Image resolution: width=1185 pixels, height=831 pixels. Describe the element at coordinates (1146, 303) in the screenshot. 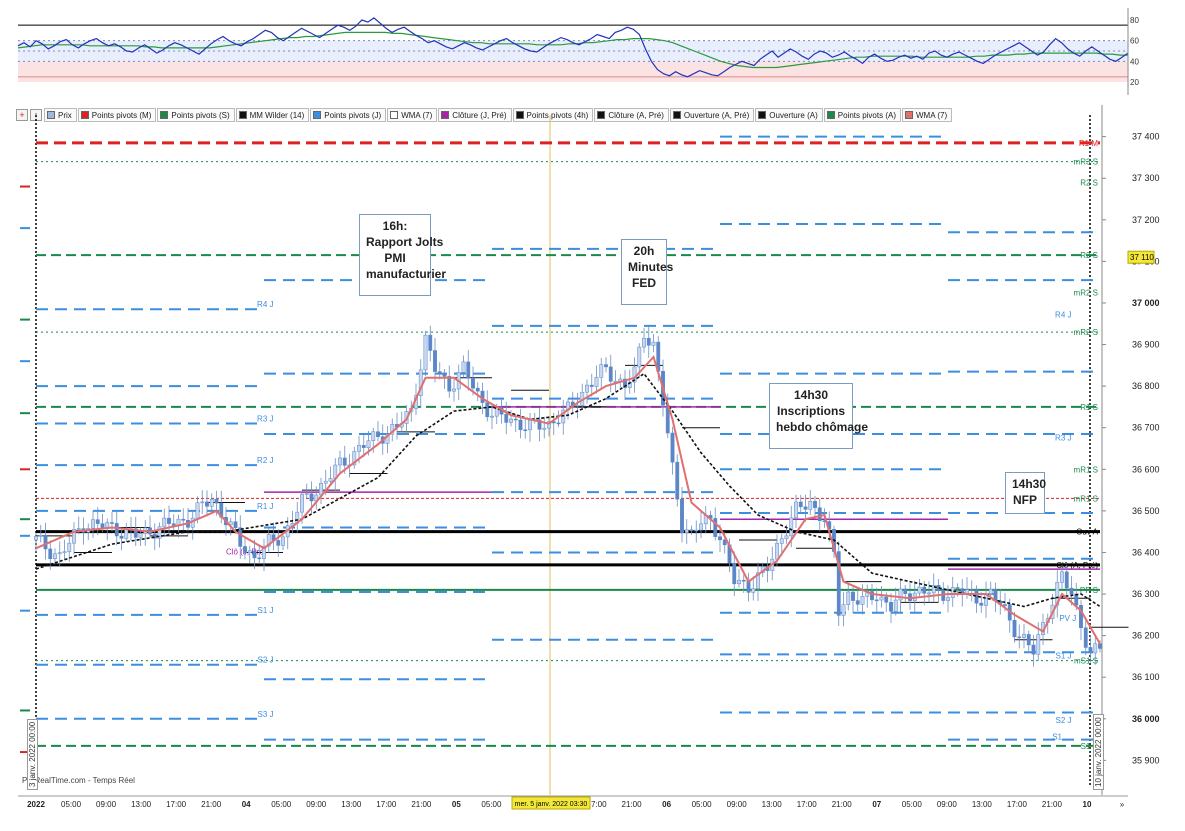

I see `y-tick-label: 37 000` at that location.